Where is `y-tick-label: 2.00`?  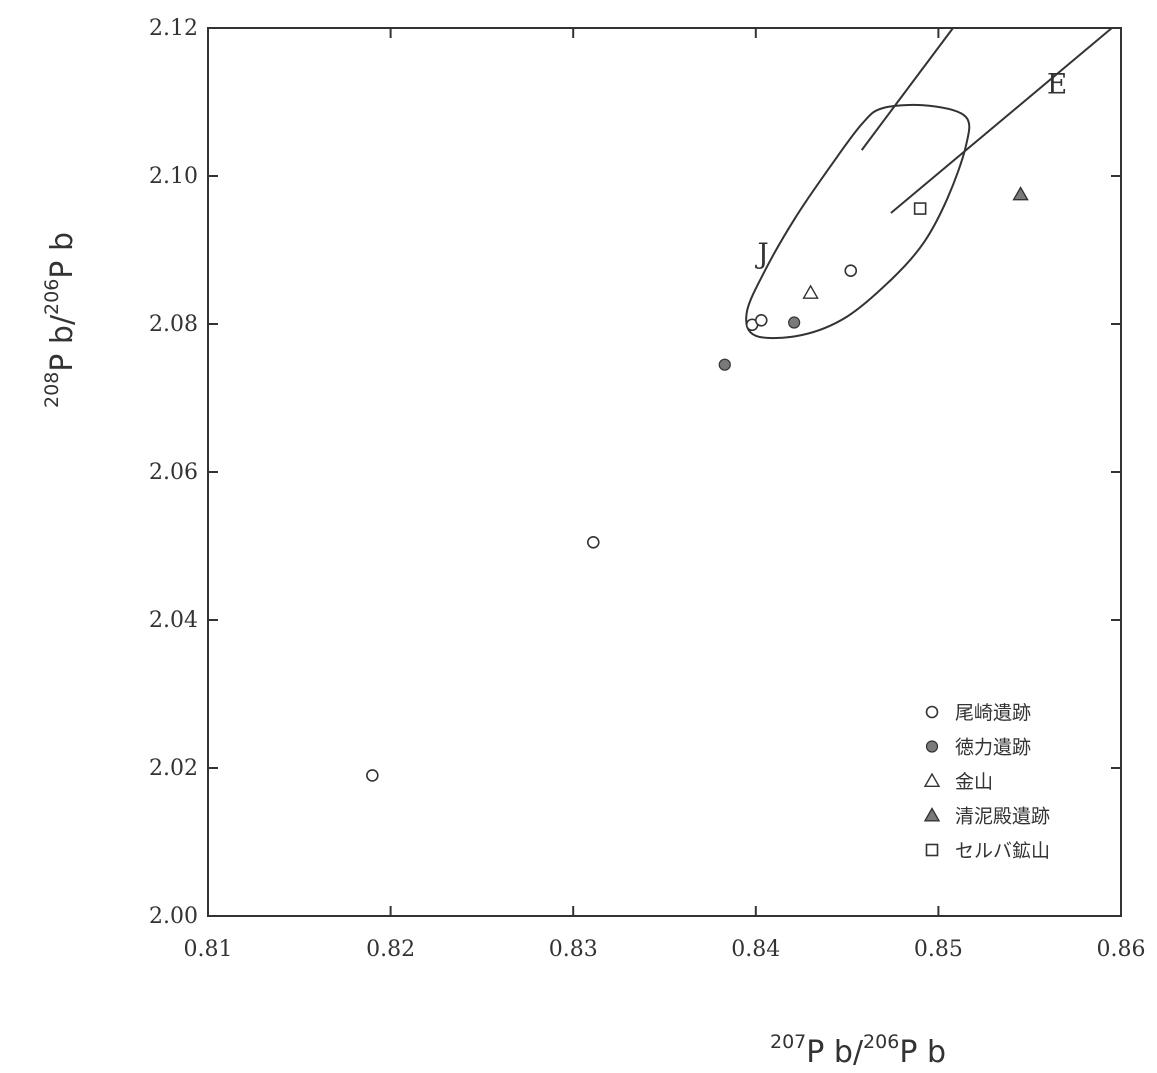 y-tick-label: 2.00 is located at coordinates (173, 916).